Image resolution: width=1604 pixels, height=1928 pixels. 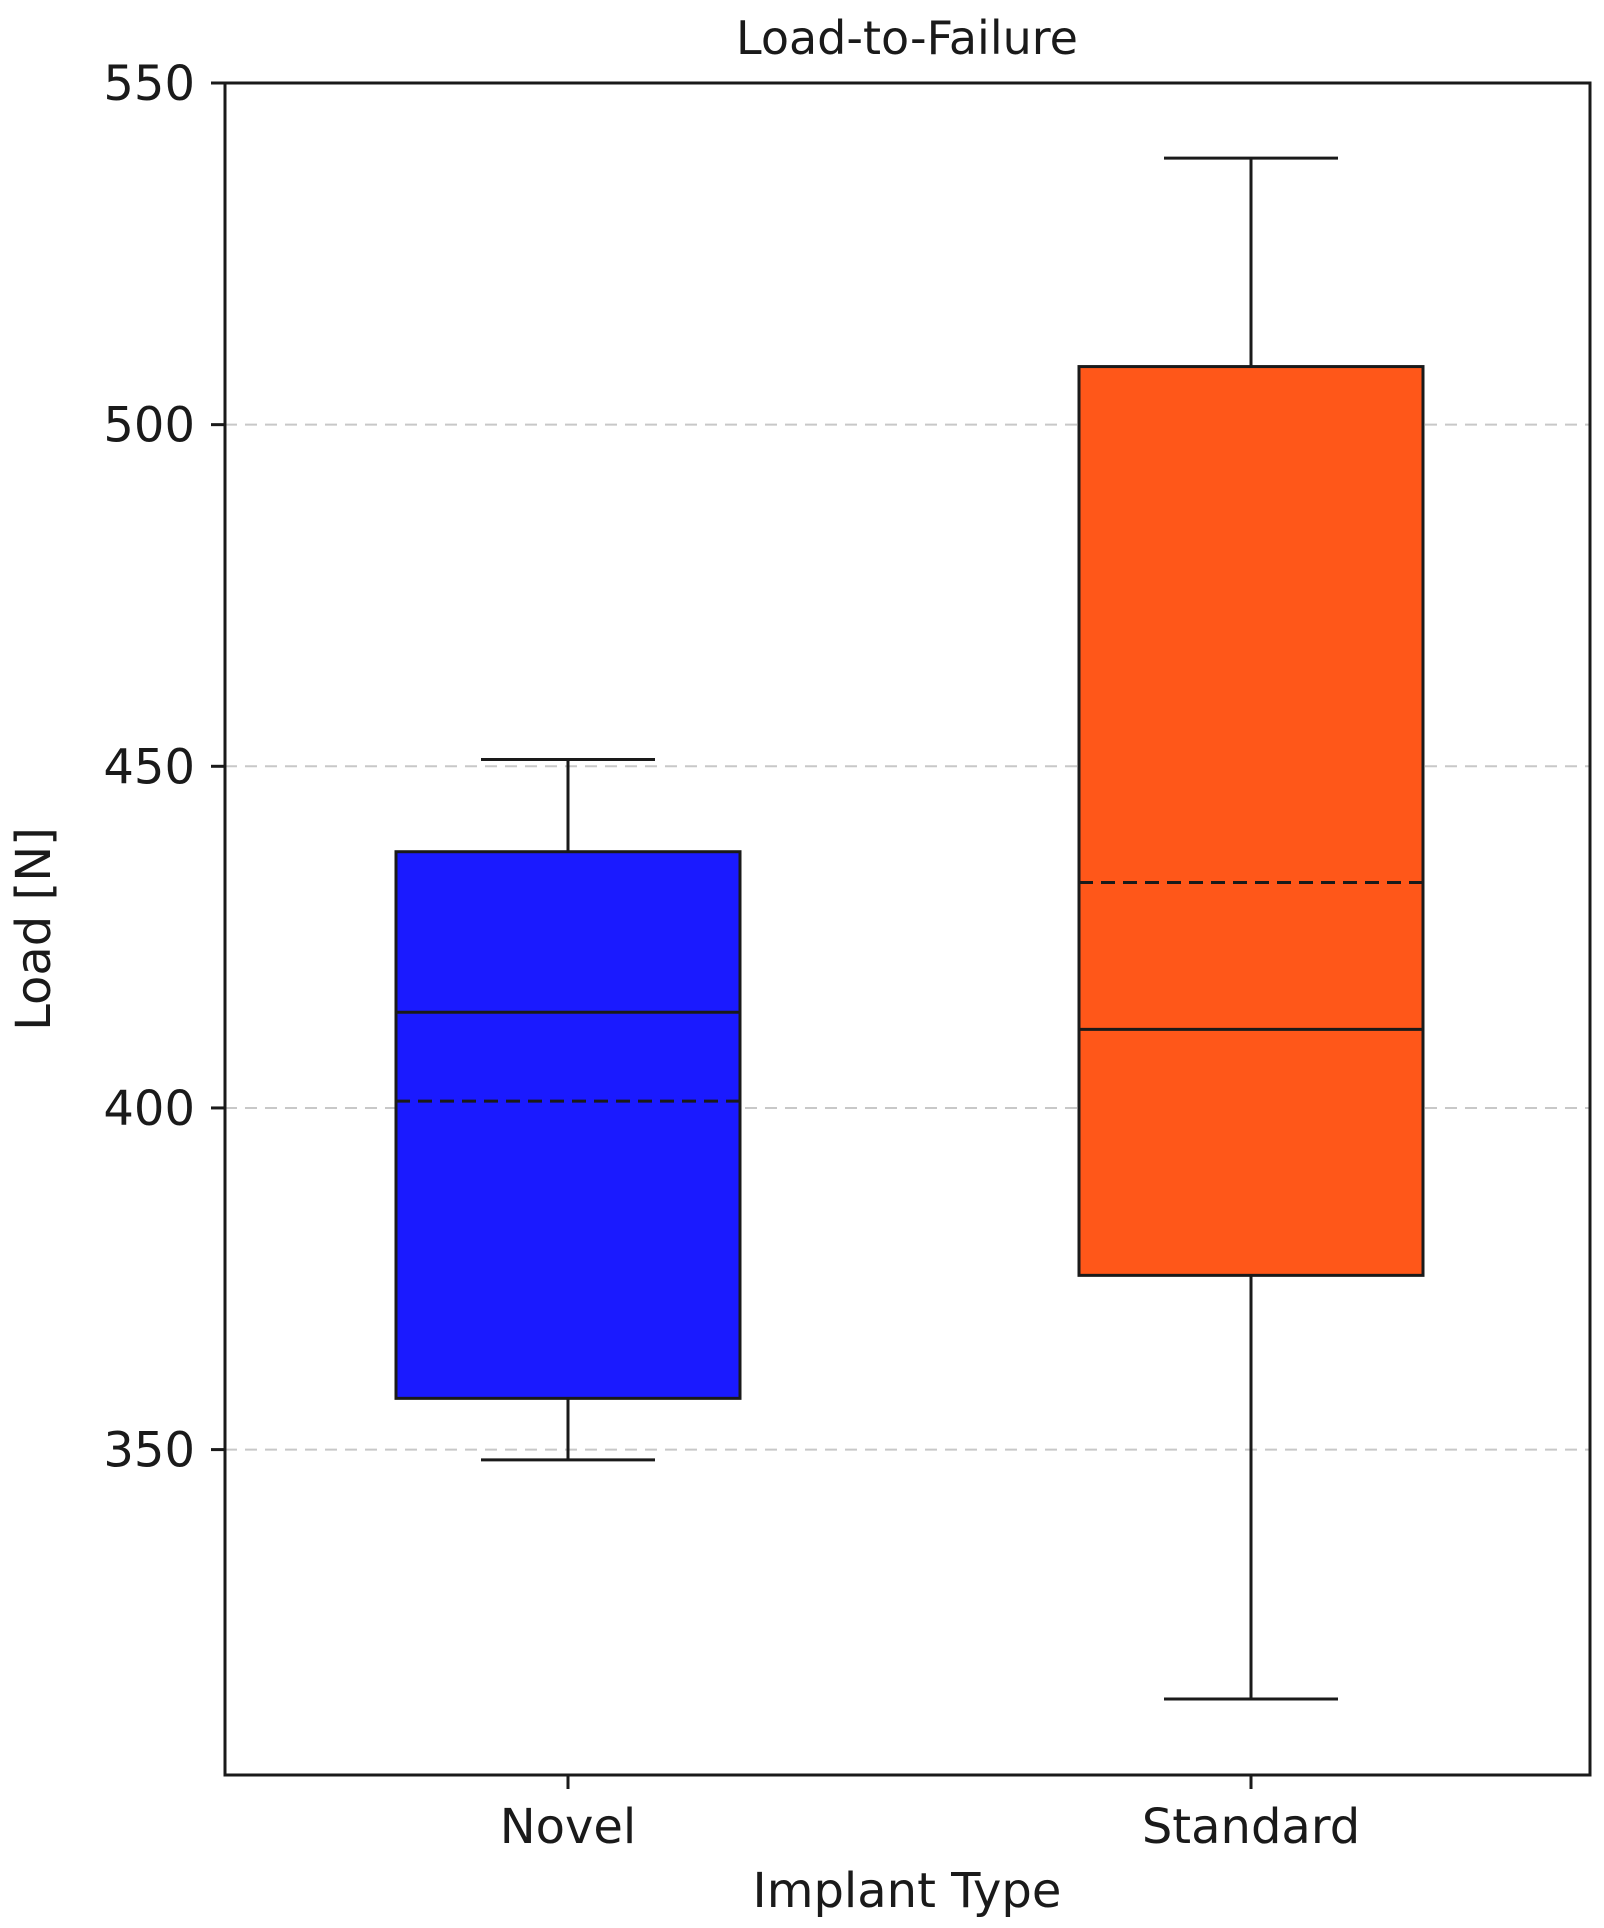 I want to click on iqr-box-standard, so click(x=1251, y=821).